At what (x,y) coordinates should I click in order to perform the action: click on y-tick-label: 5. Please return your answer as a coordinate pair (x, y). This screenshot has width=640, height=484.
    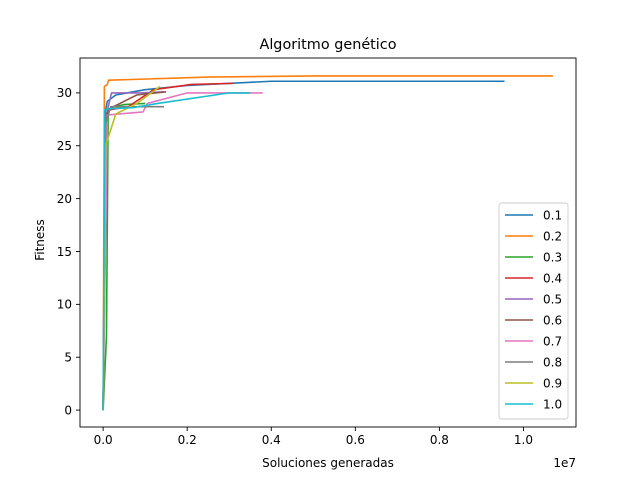
    Looking at the image, I should click on (68, 358).